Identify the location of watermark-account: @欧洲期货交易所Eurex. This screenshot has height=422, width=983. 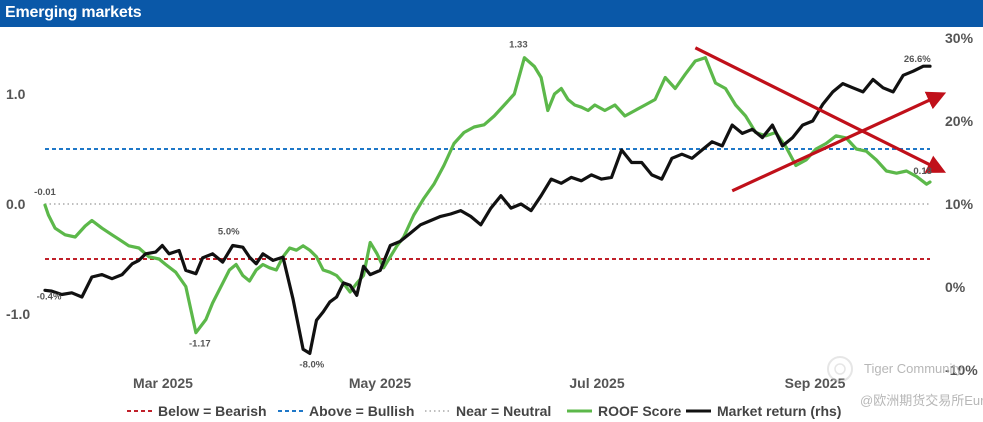
(921, 400).